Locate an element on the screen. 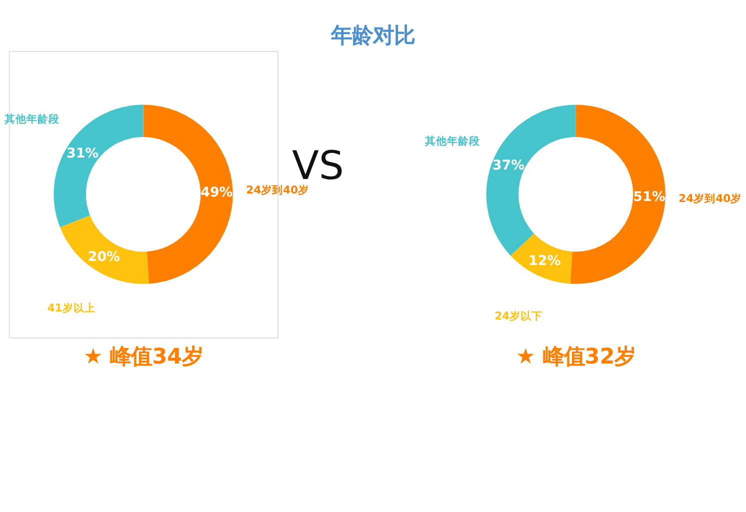 Image resolution: width=746 pixels, height=512 pixels. data-label: 12% is located at coordinates (545, 262).